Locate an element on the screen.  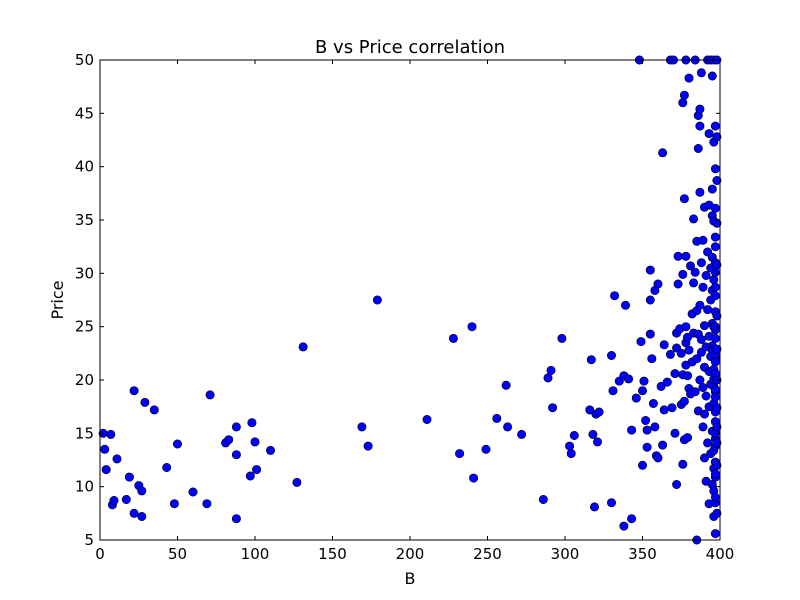
y-tick-label: 30 is located at coordinates (84, 273).